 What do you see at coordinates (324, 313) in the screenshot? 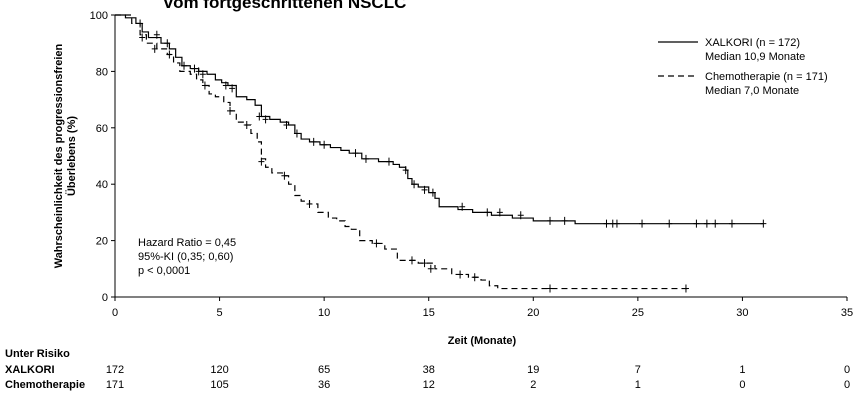
I see `x-tick-label: 10` at bounding box center [324, 313].